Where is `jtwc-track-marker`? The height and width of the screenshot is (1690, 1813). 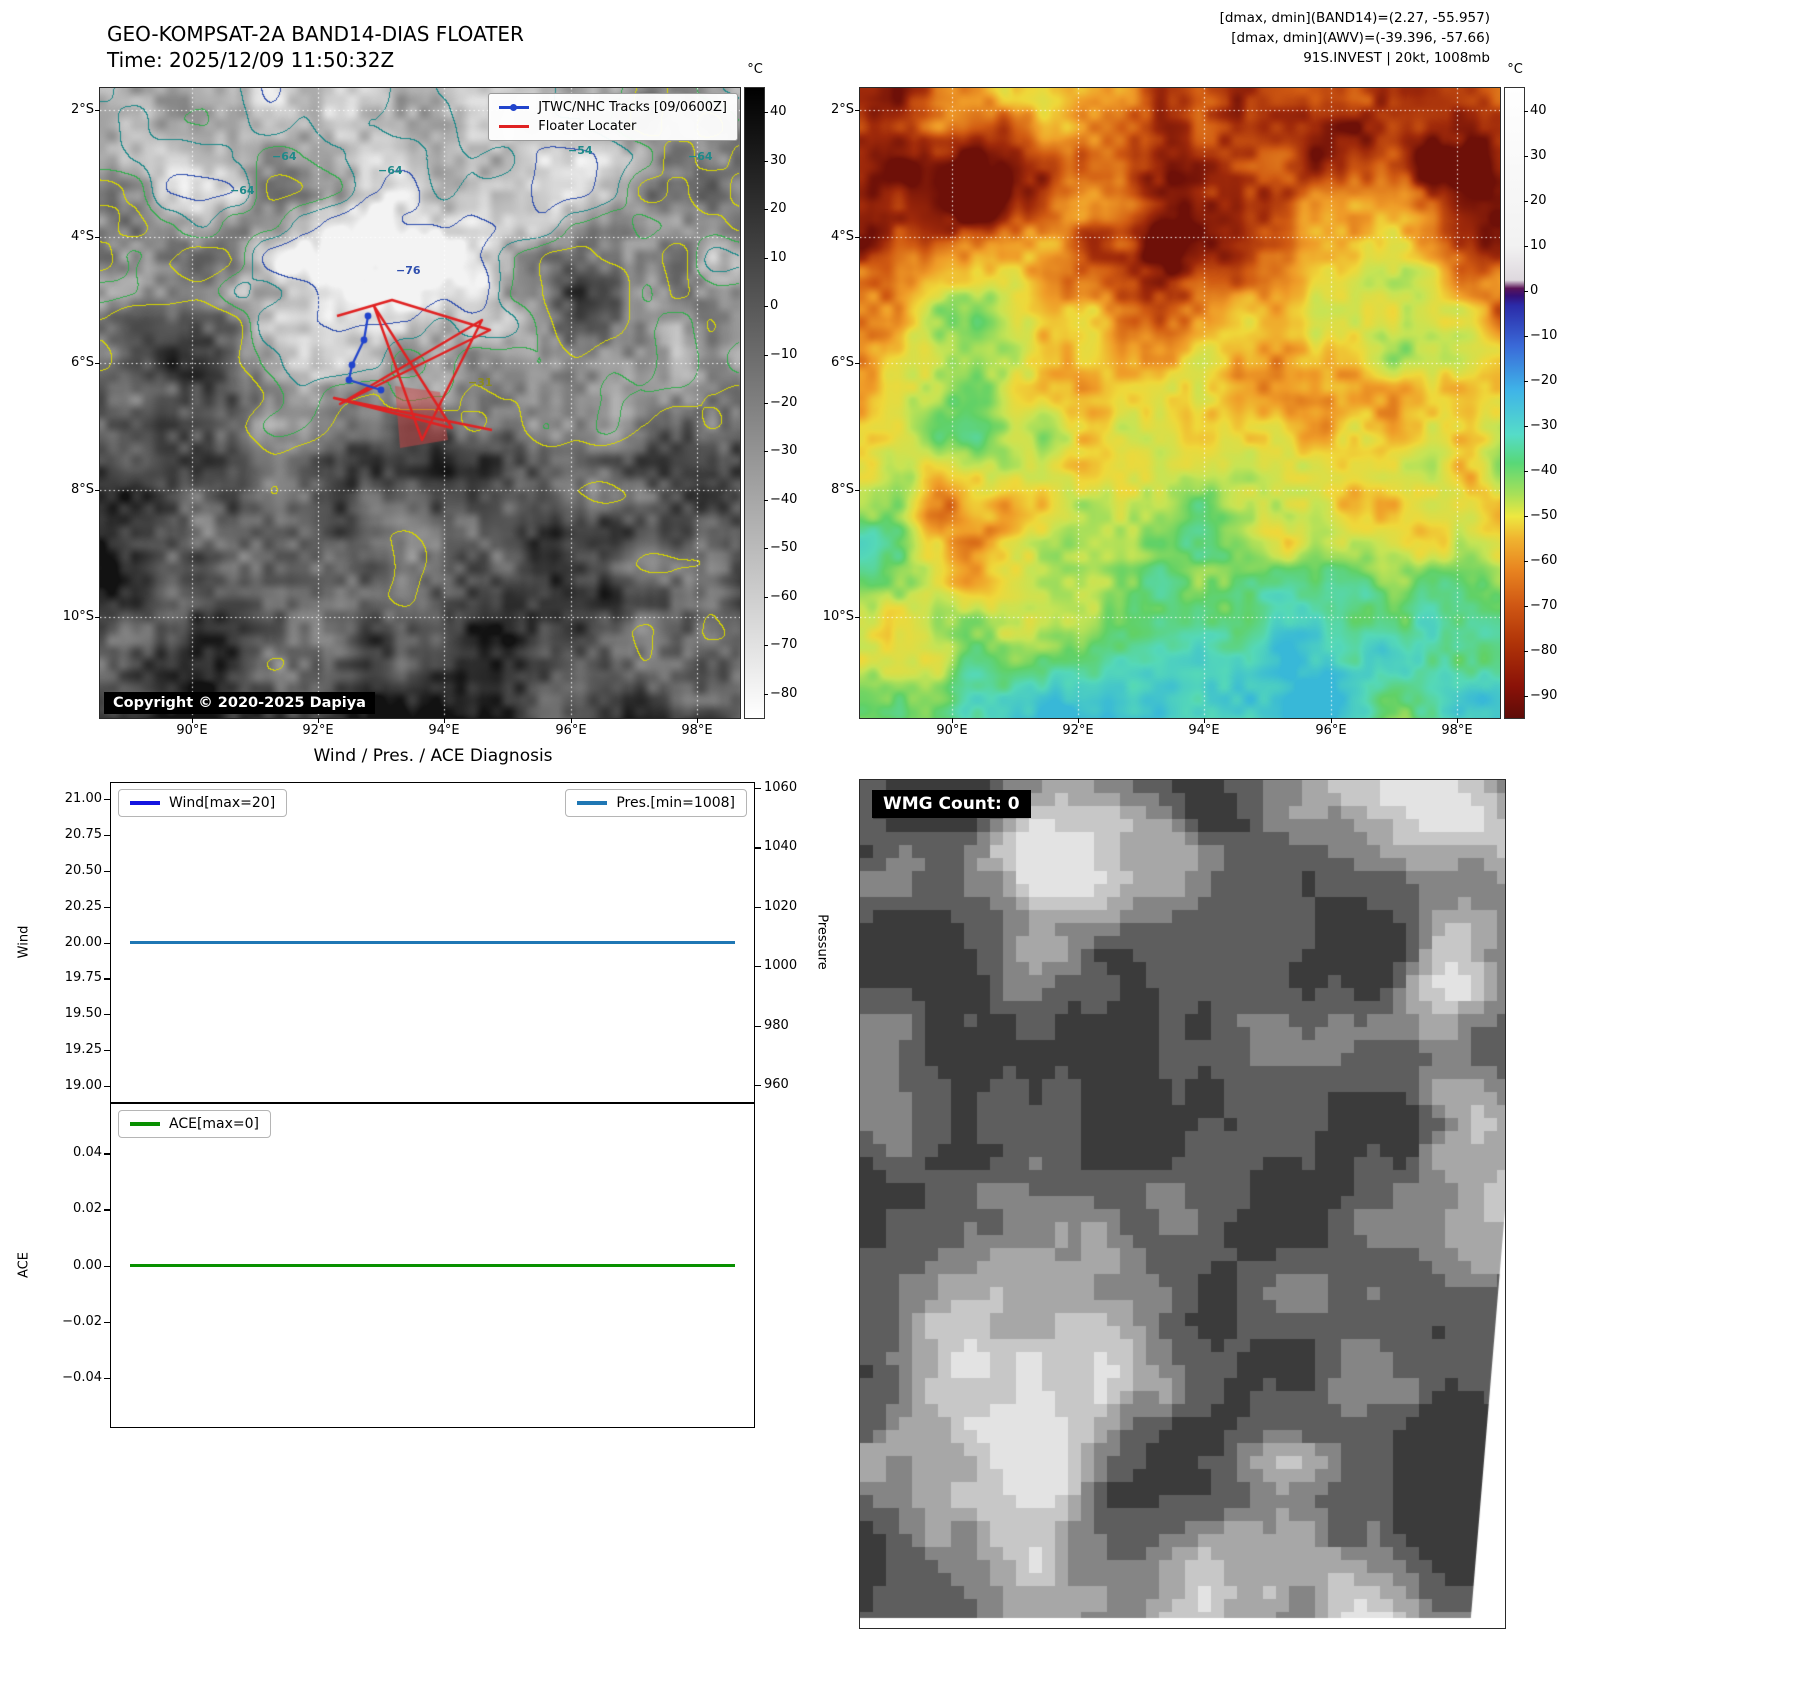
jtwc-track-marker is located at coordinates (514, 107).